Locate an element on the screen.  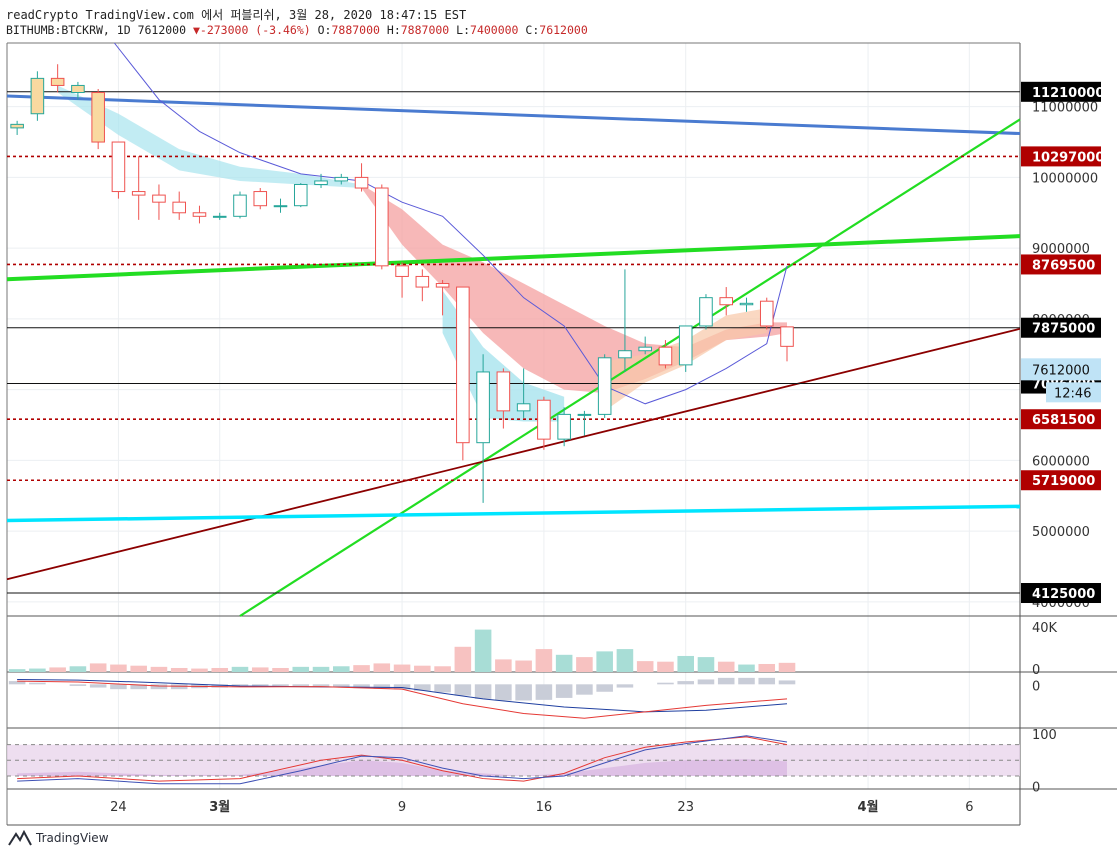
price-axis-tick-label: 5000000 is located at coordinates (1061, 532).